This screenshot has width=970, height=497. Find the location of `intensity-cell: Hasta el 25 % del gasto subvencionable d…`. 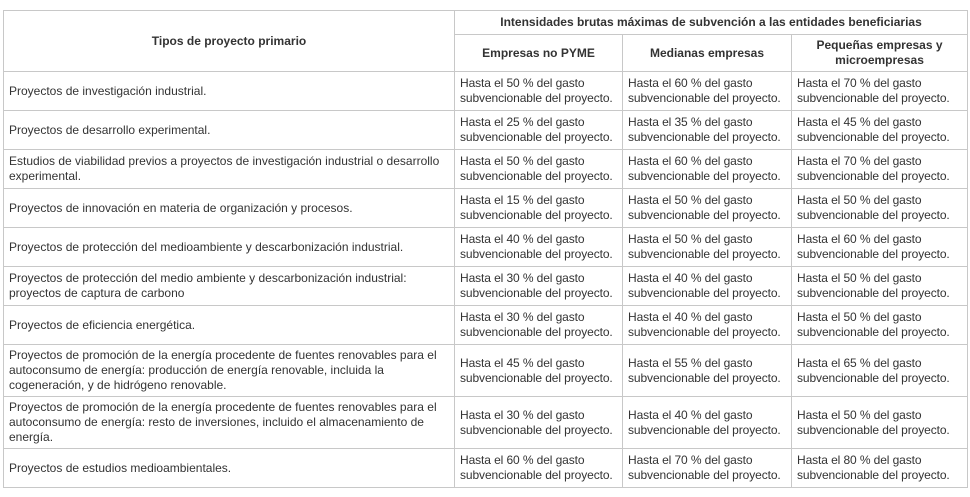

intensity-cell: Hasta el 25 % del gasto subvencionable d… is located at coordinates (538, 130).